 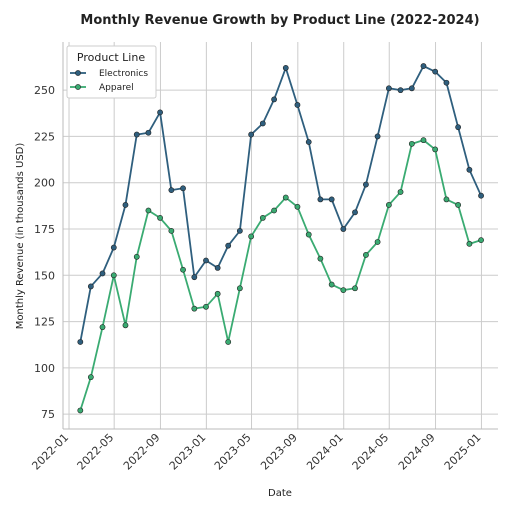 What do you see at coordinates (44, 368) in the screenshot?
I see `y-tick-label: 100` at bounding box center [44, 368].